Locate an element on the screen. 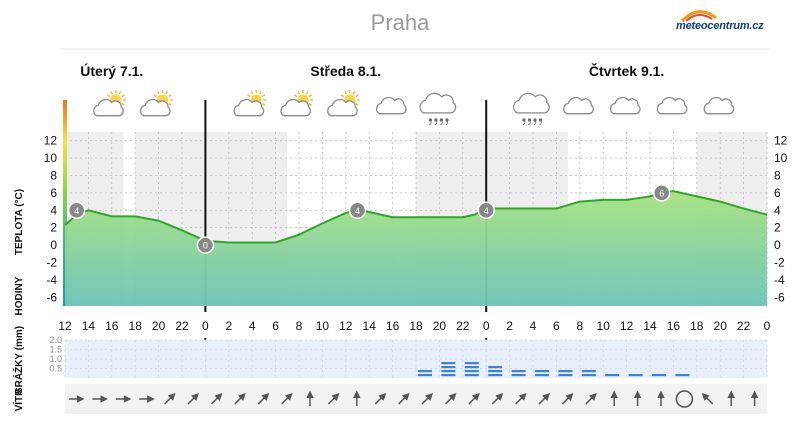  y-tick-left: -2 is located at coordinates (51, 263).